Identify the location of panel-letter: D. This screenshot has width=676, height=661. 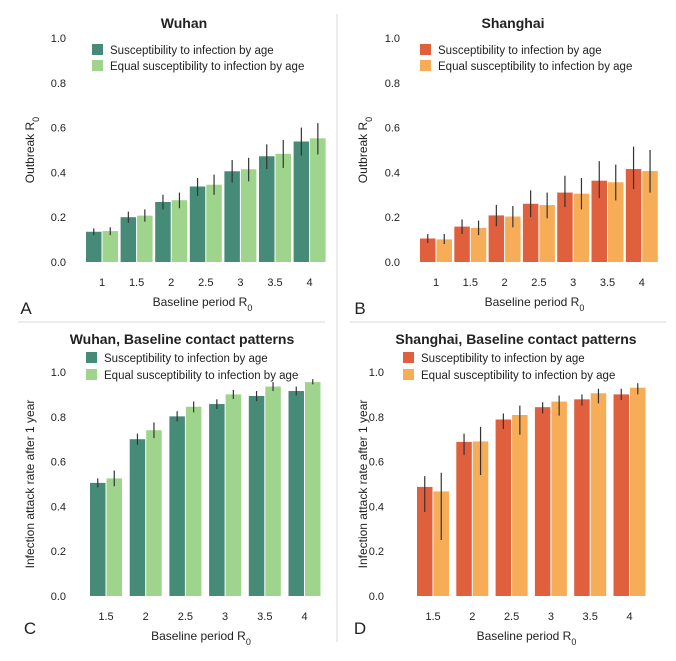
(360, 628).